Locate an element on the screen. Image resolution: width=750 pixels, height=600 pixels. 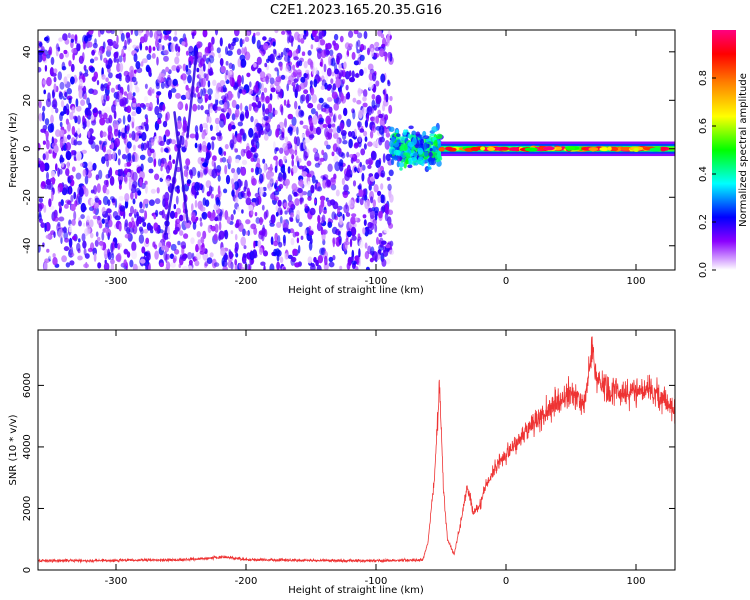
y-tick-label: 4000 is located at coordinates (27, 446).